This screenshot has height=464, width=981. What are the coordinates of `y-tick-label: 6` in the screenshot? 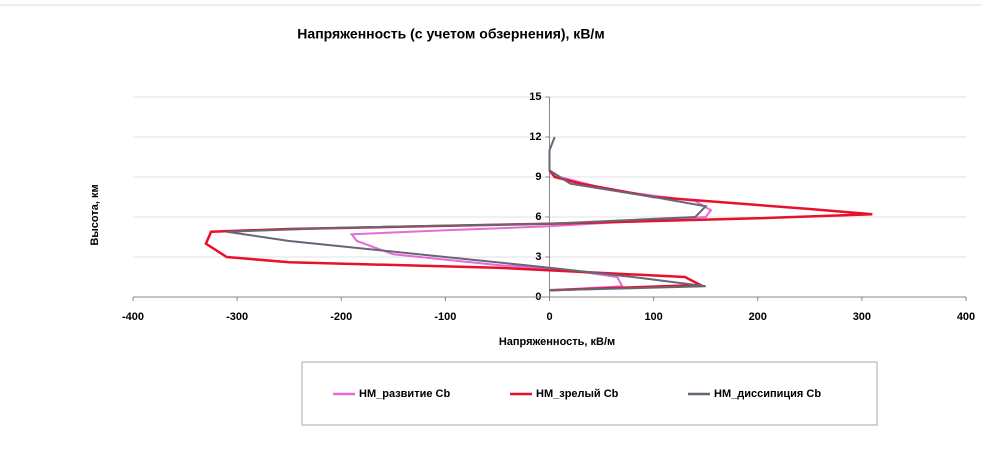 It's located at (538, 217).